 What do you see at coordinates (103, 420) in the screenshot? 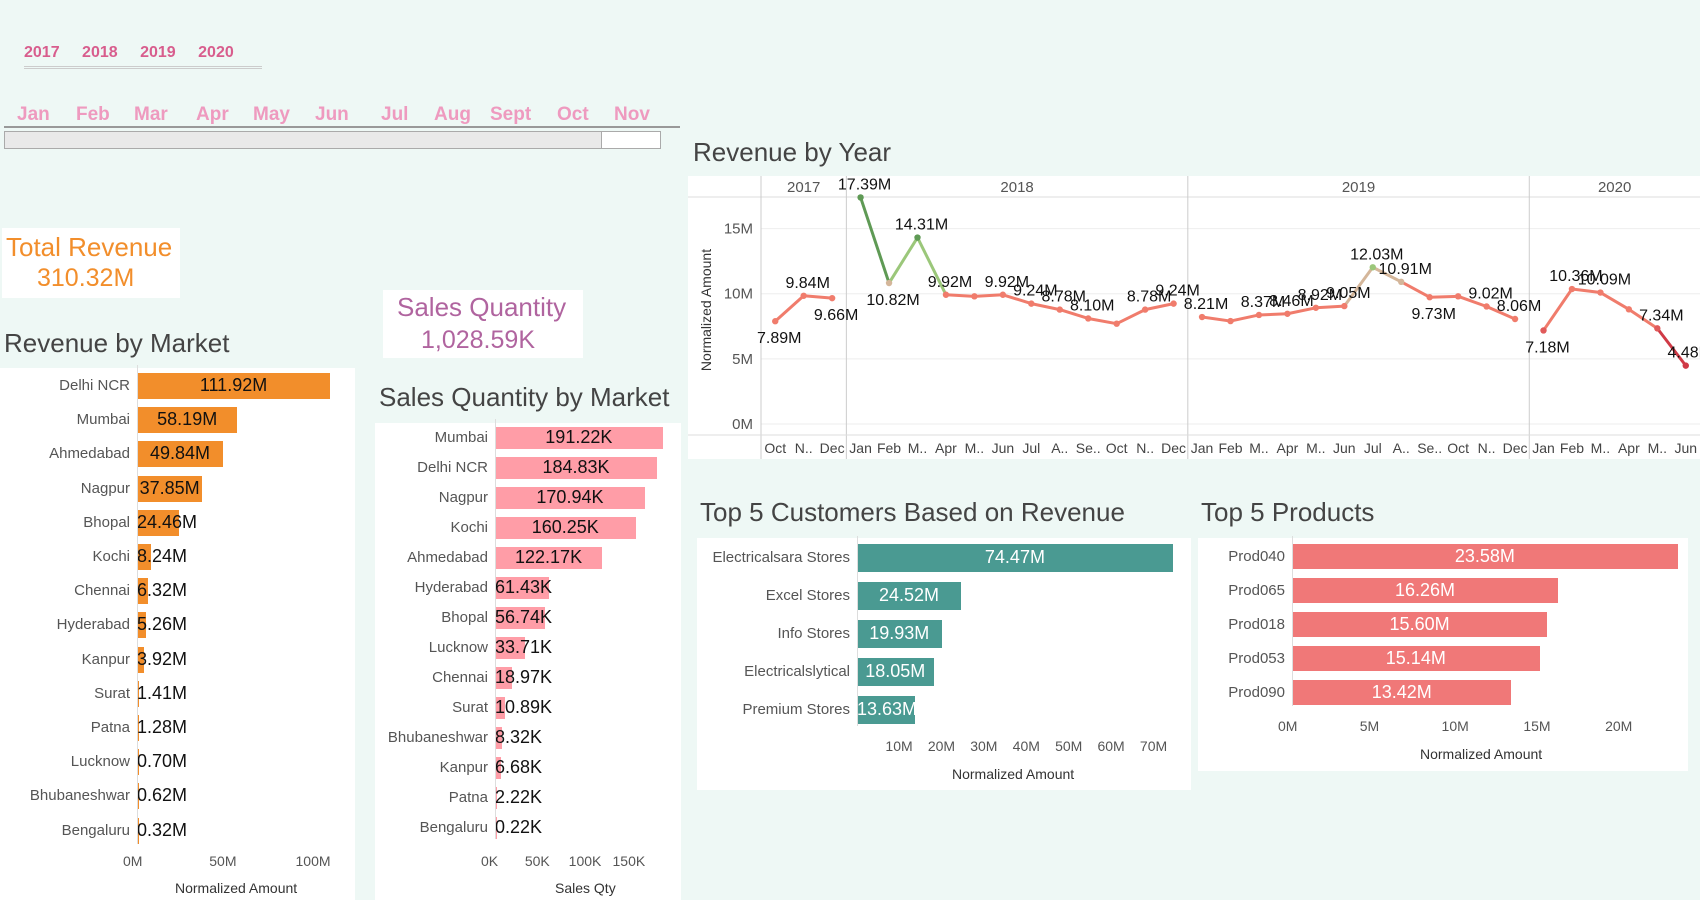
I see `bar-category-label: Mumbai` at bounding box center [103, 420].